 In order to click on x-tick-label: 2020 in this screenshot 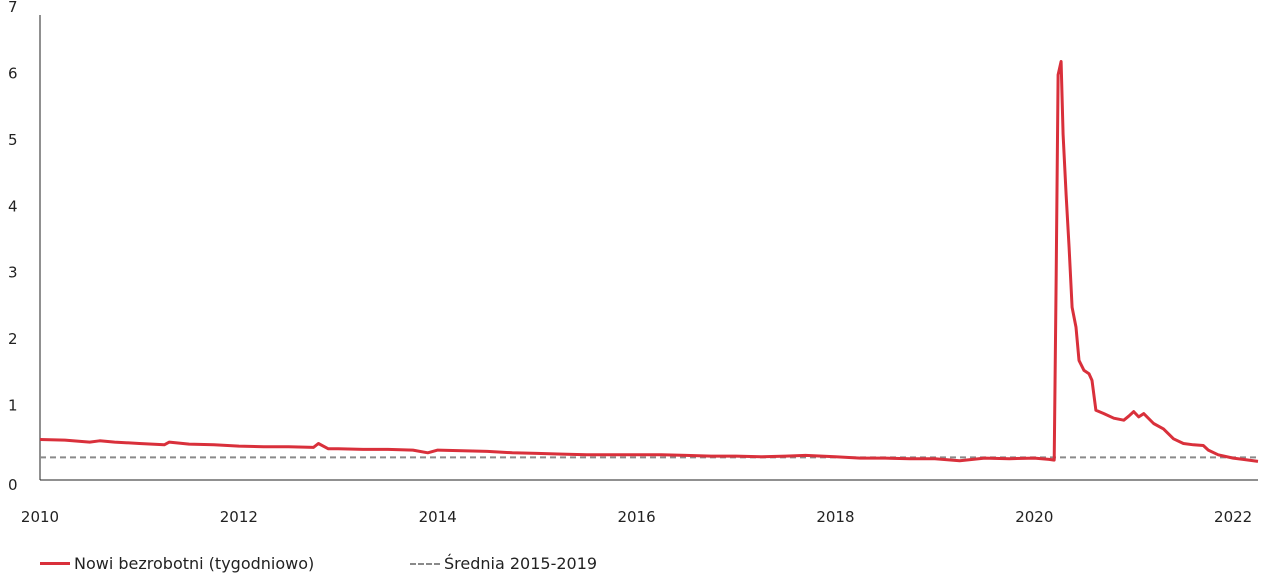, I will do `click(1034, 517)`.